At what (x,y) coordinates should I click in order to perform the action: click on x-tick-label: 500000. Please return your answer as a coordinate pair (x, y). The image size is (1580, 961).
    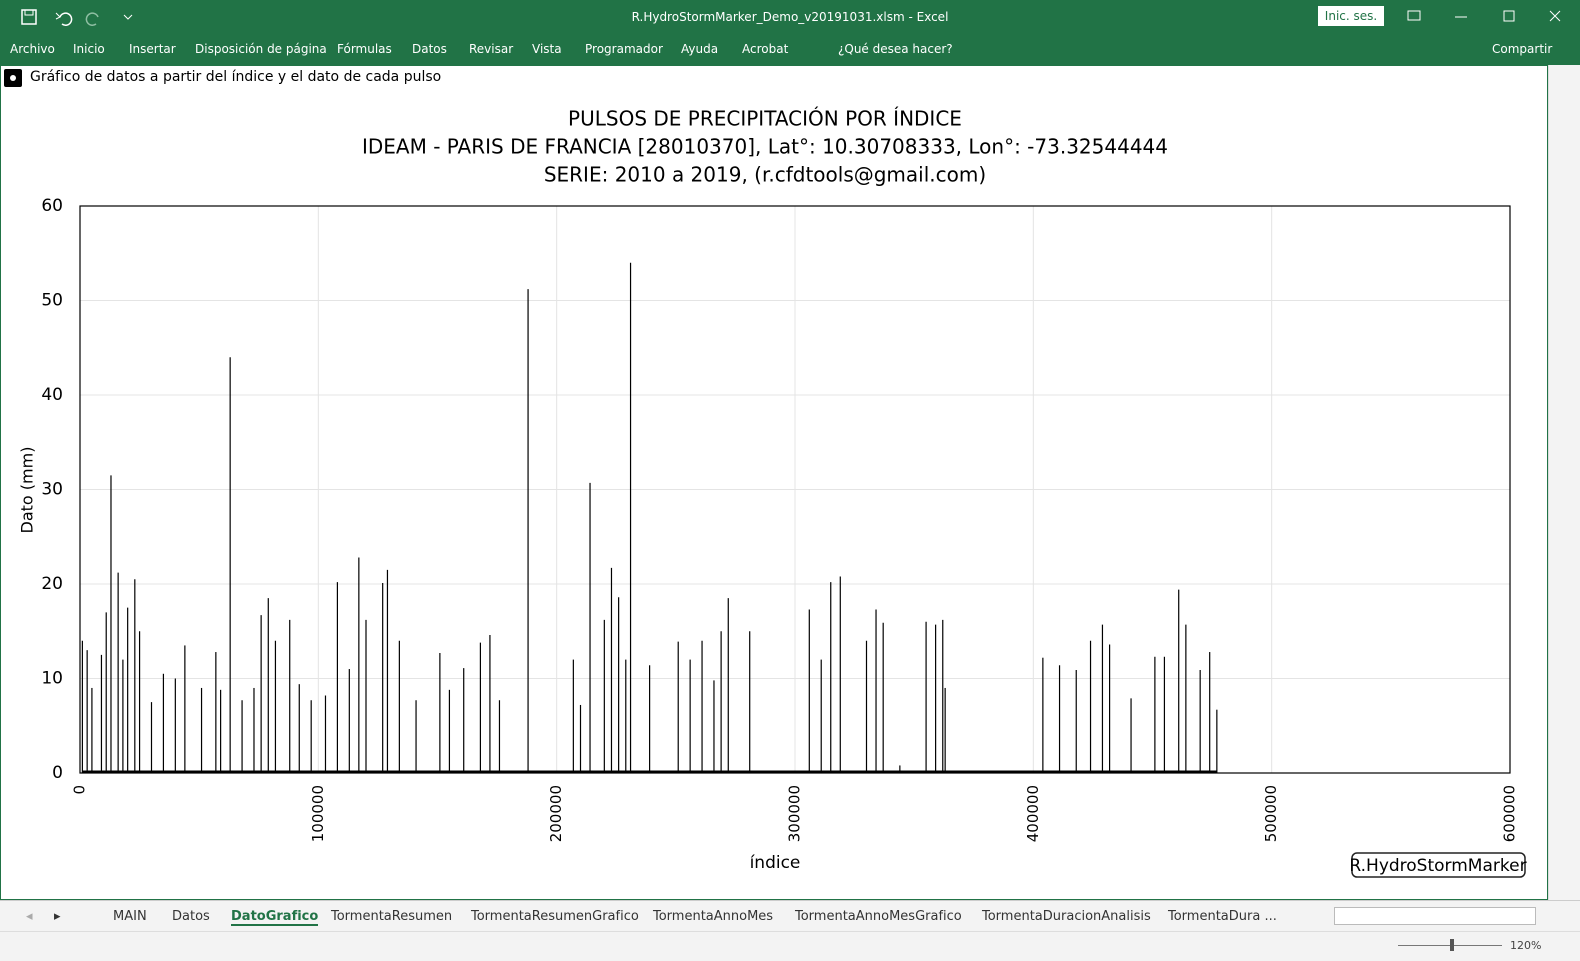
    Looking at the image, I should click on (1271, 813).